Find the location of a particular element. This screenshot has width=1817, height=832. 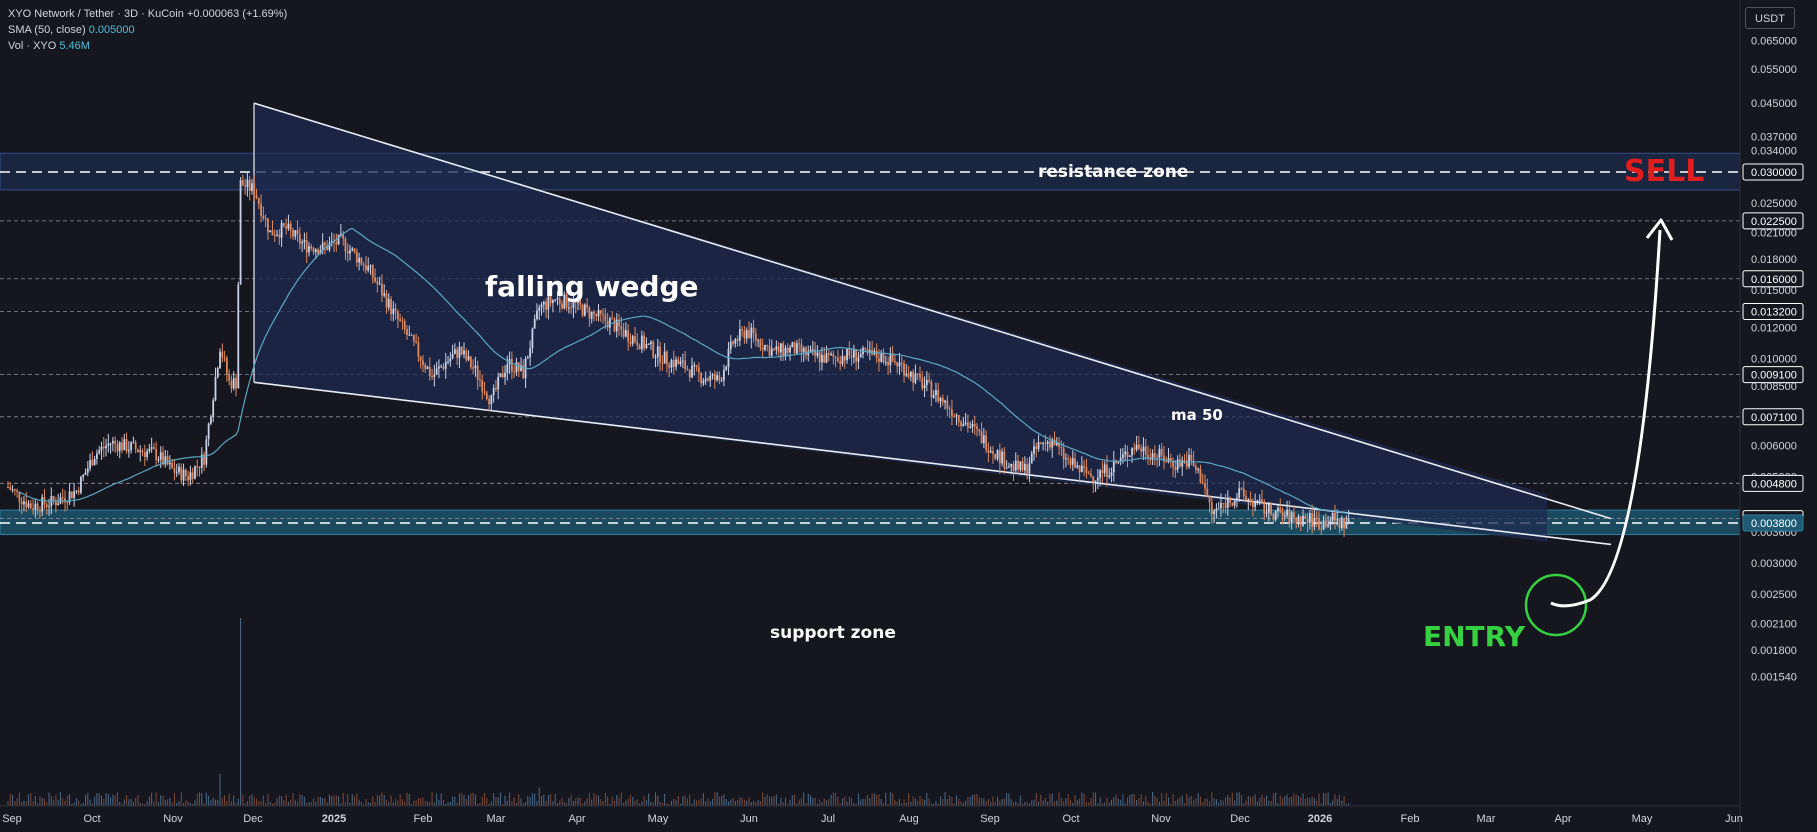

legend-sma-row: SMA (50, close) 0.005000 is located at coordinates (147, 30).